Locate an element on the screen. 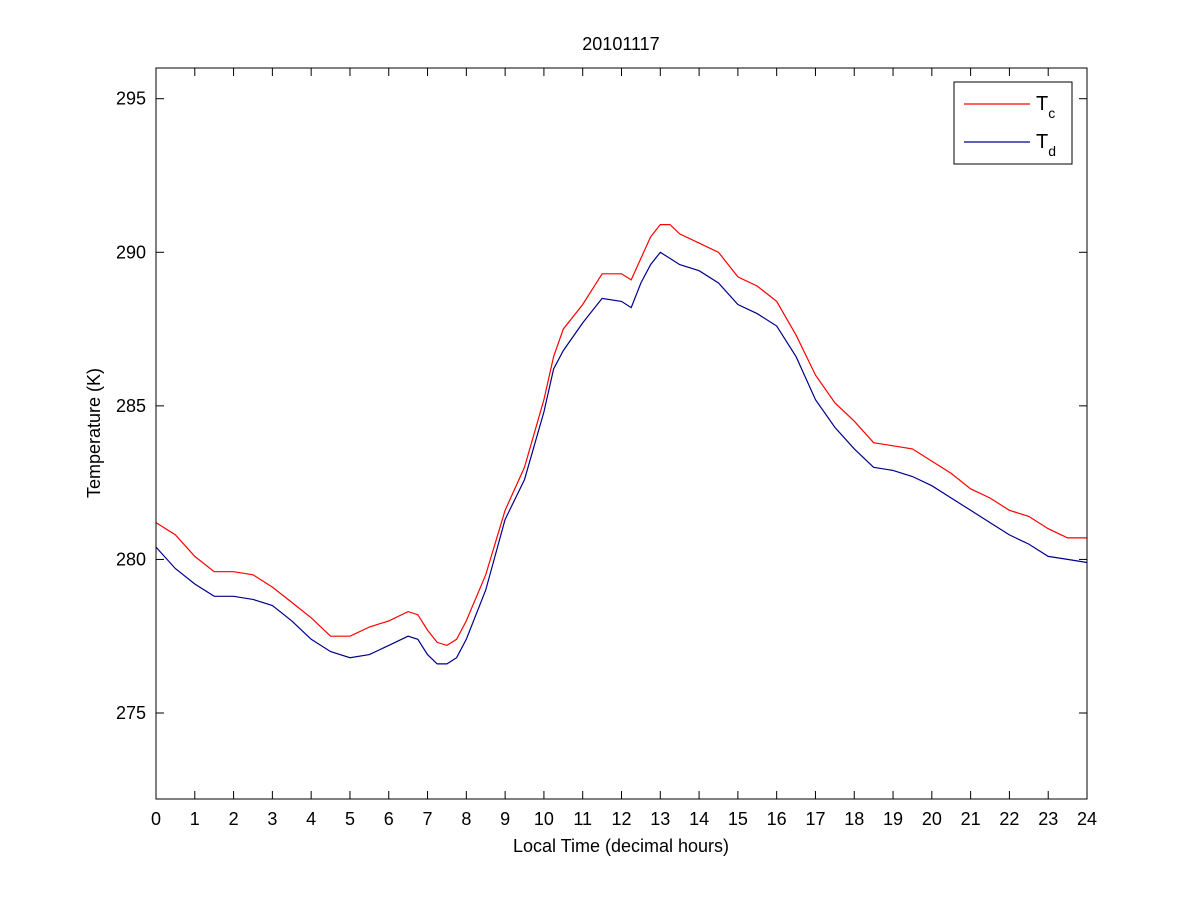 The height and width of the screenshot is (900, 1201). x-tick-label: 12 is located at coordinates (621, 819).